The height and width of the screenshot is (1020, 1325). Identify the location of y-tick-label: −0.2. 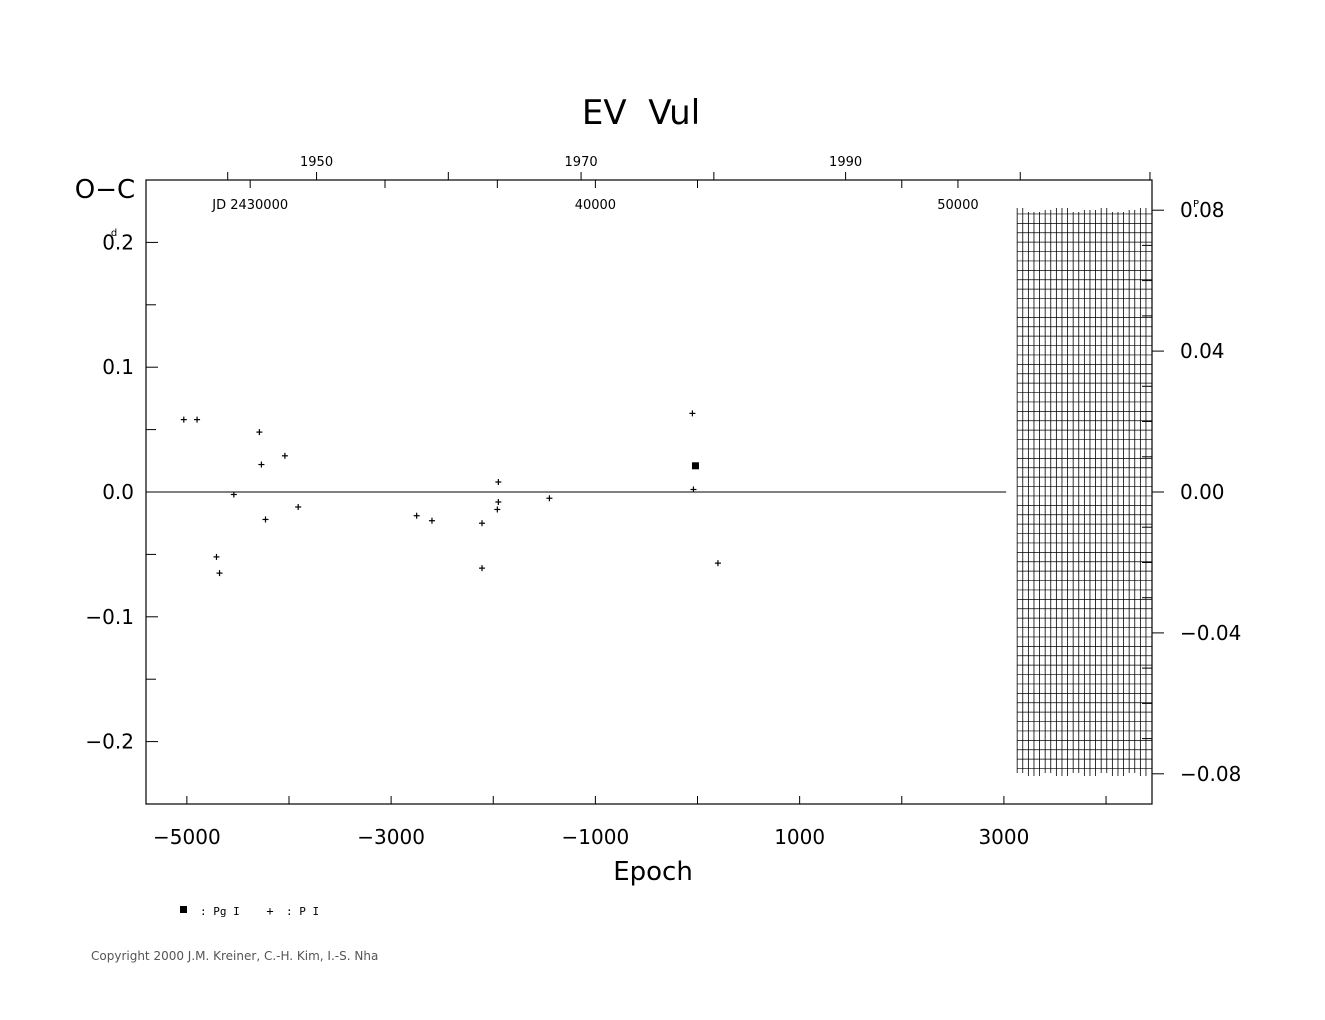
(109, 742).